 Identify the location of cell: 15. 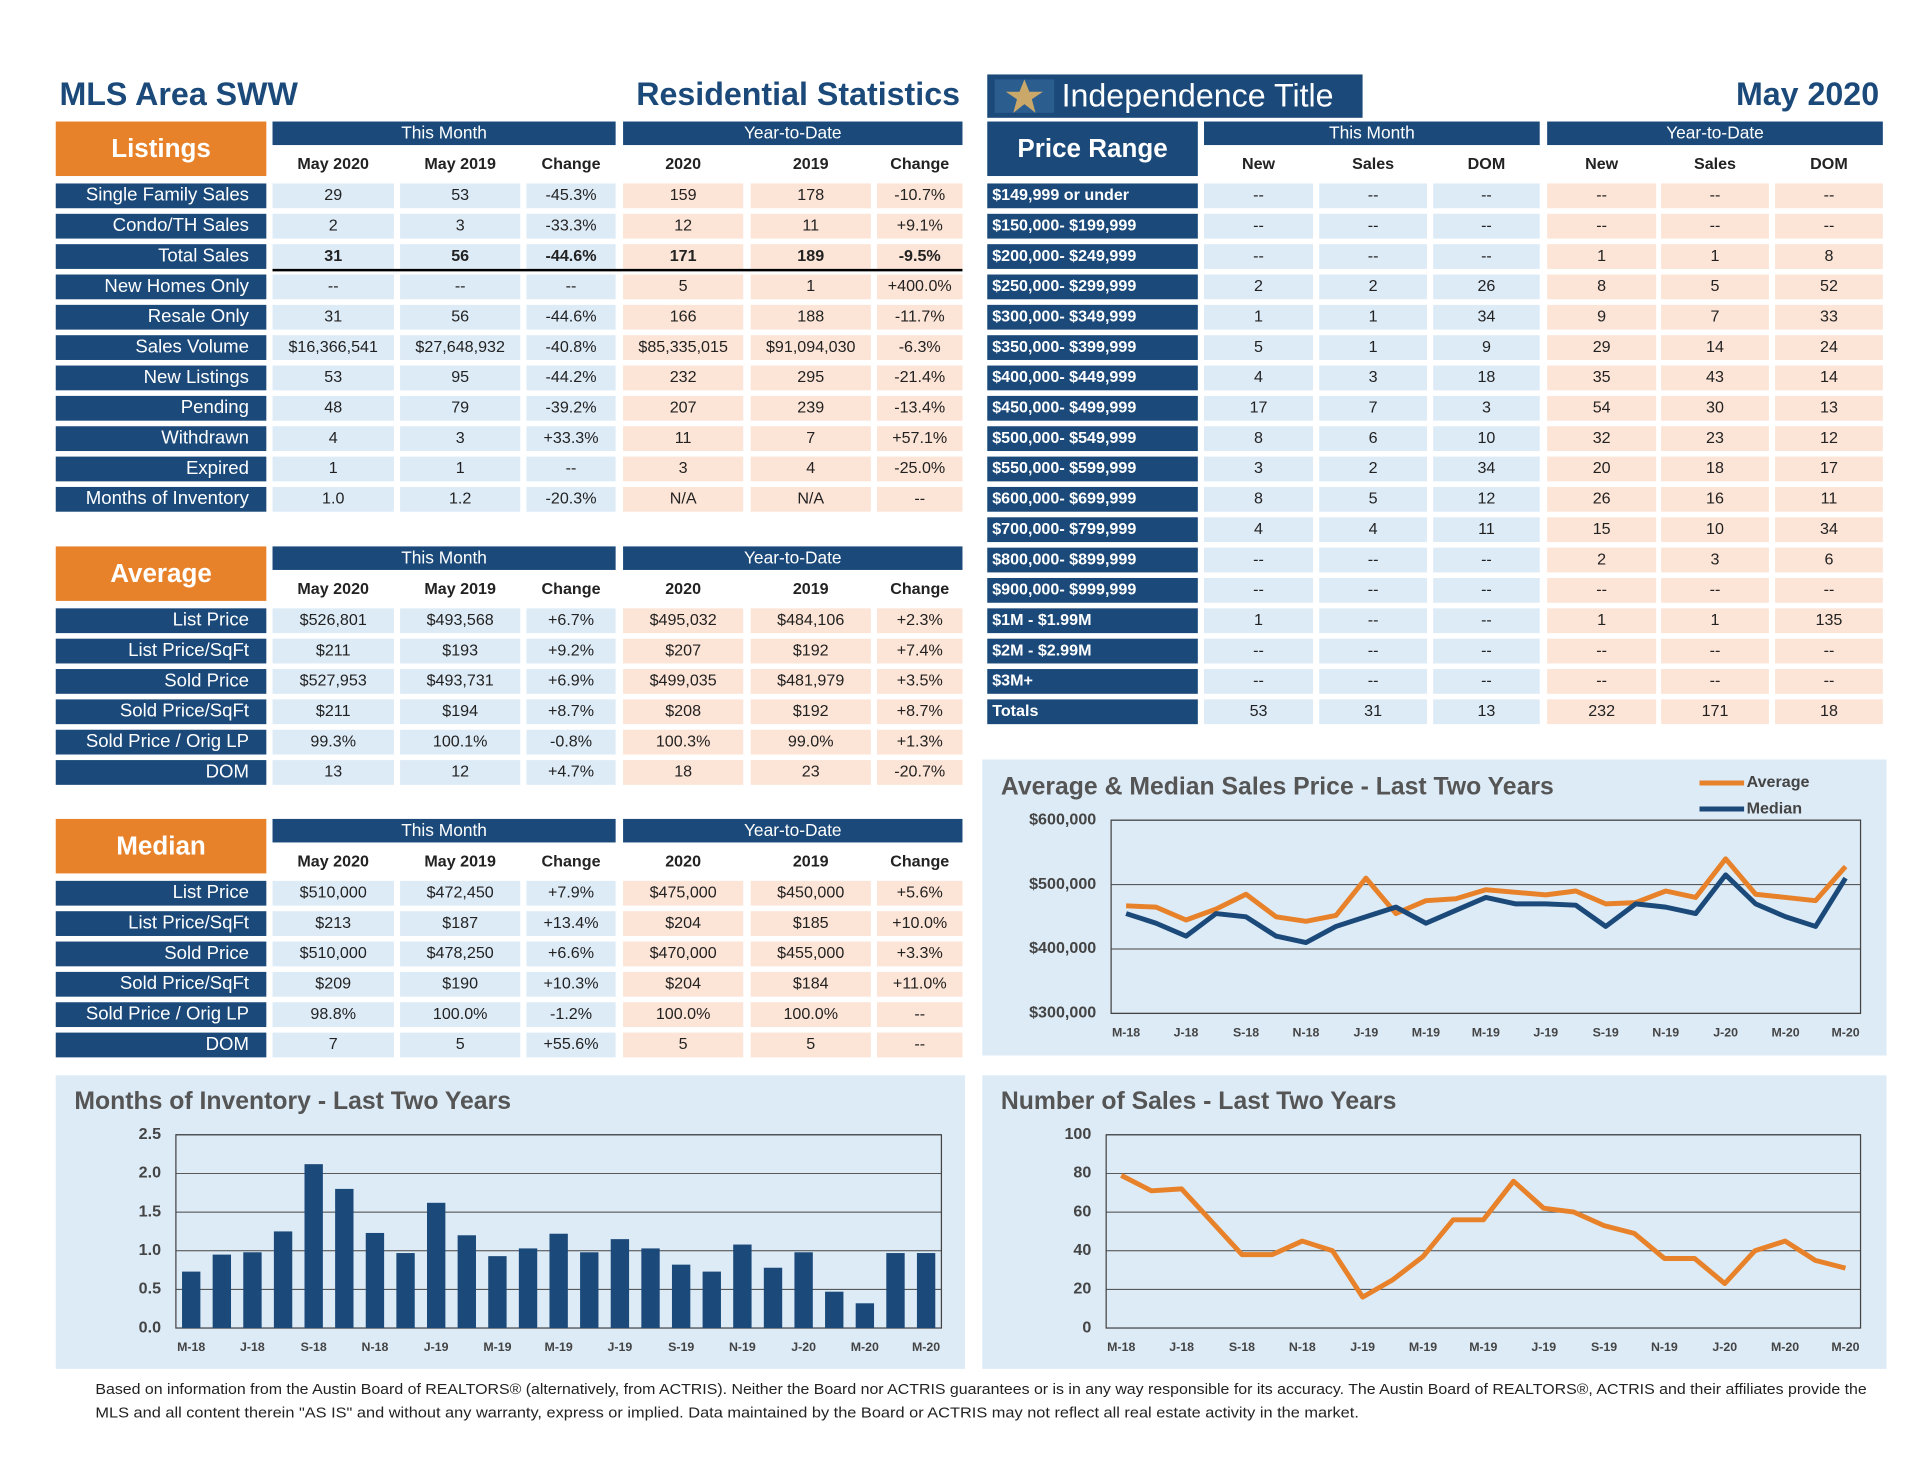
(1602, 529).